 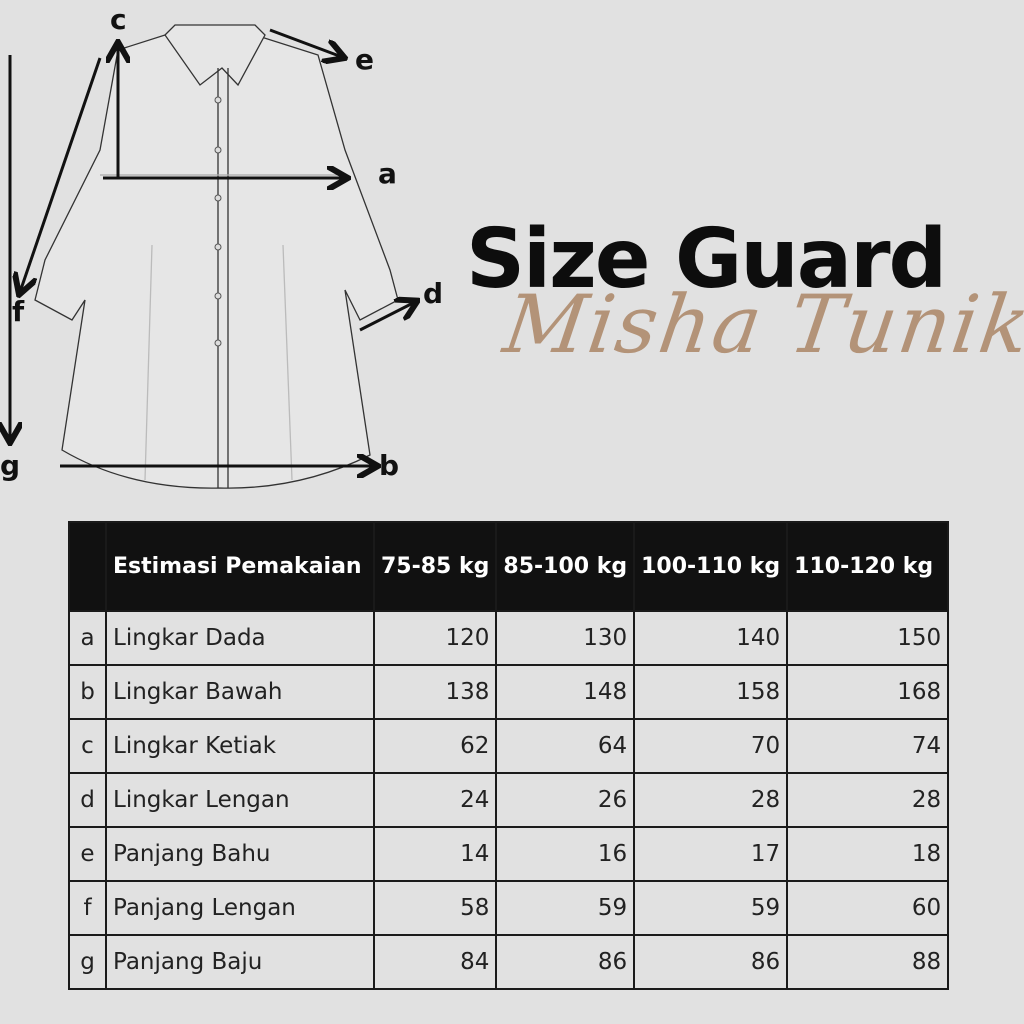 I want to click on row-value: 88, so click(x=868, y=962).